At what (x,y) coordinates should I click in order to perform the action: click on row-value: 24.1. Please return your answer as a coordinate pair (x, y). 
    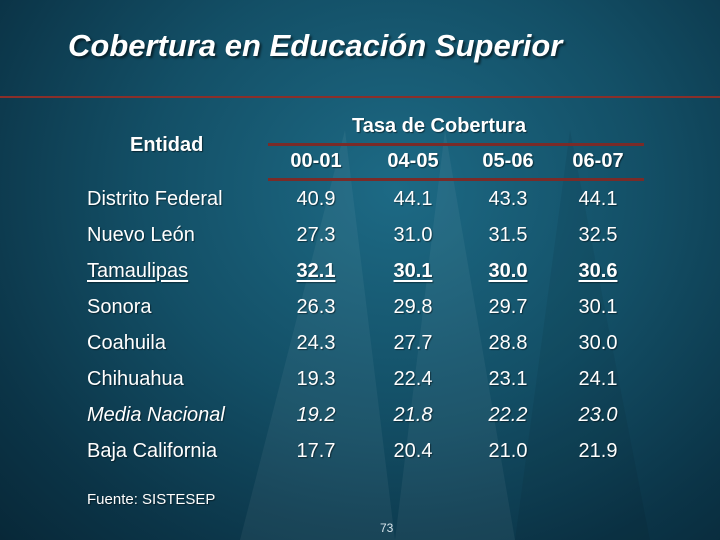
    Looking at the image, I should click on (598, 379).